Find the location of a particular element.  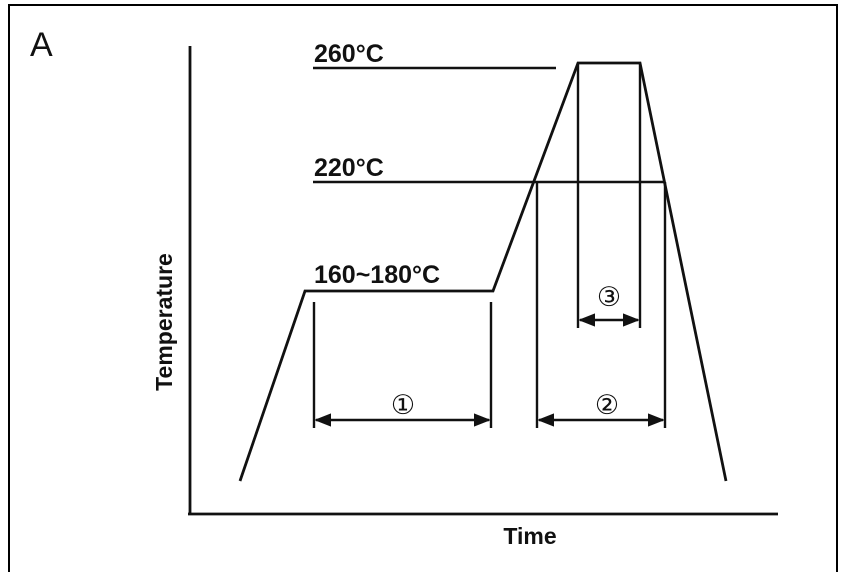

reflow-temperature-label: 220°C is located at coordinates (349, 168).